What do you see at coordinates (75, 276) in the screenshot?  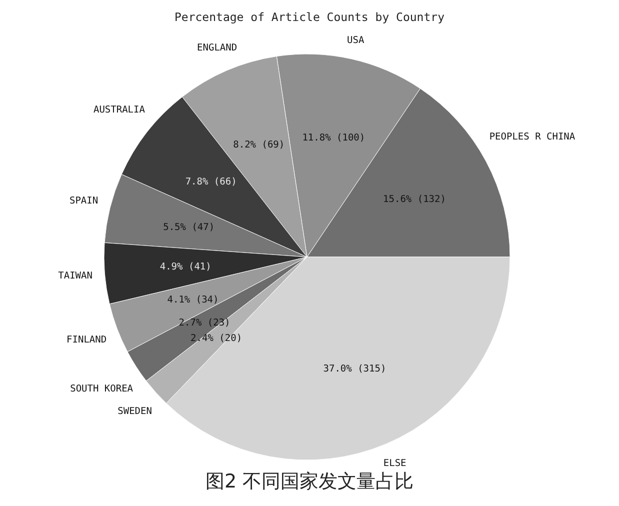 I see `slice-label: TAIWAN` at bounding box center [75, 276].